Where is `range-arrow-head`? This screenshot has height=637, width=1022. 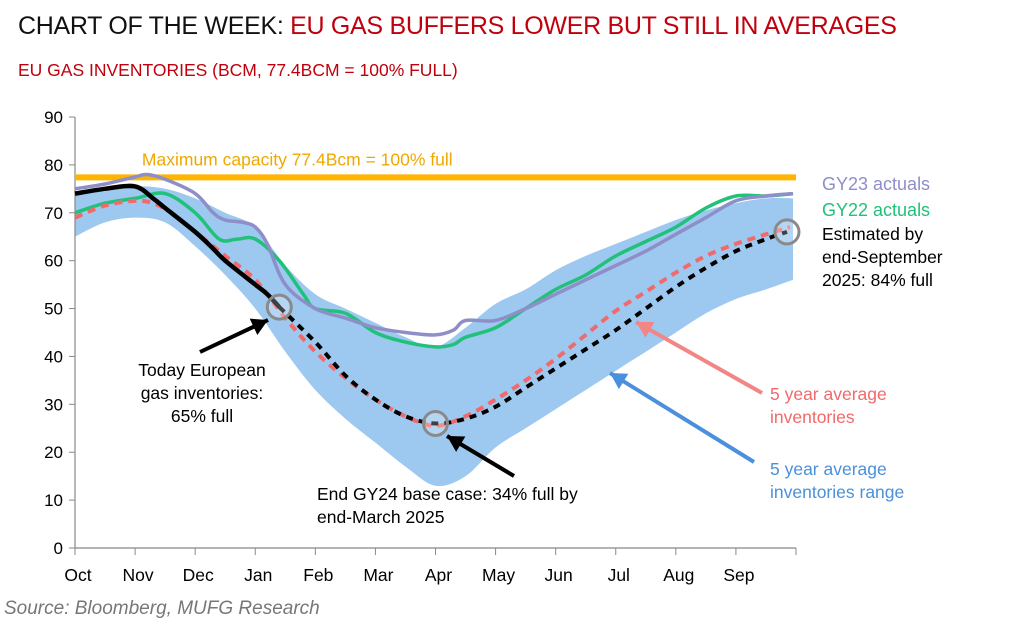 range-arrow-head is located at coordinates (619, 381).